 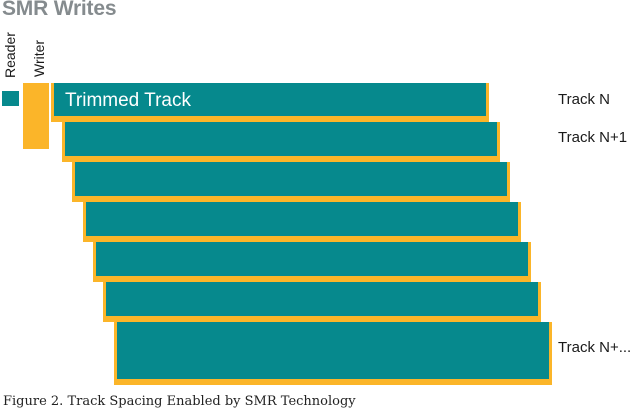 What do you see at coordinates (584, 99) in the screenshot?
I see `track-n-label: Track N` at bounding box center [584, 99].